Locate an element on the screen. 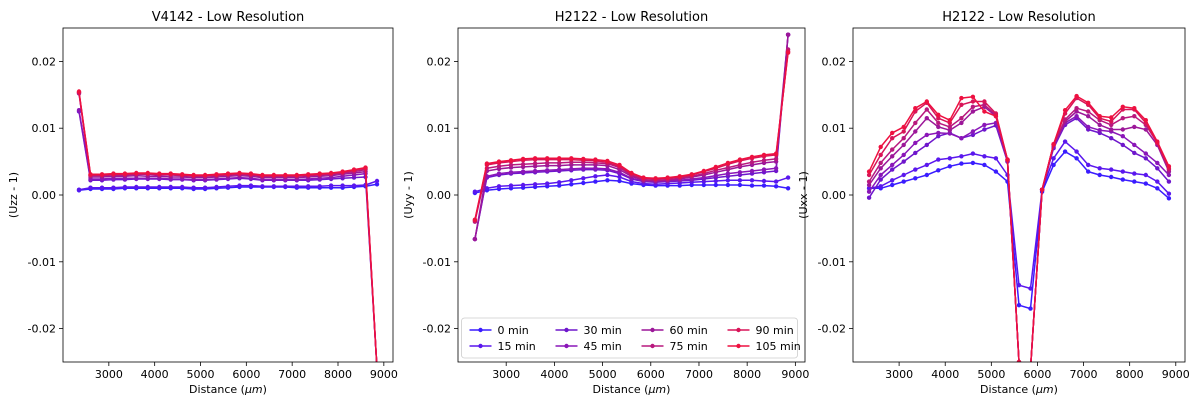  series-line-90-min is located at coordinates (631, 136).